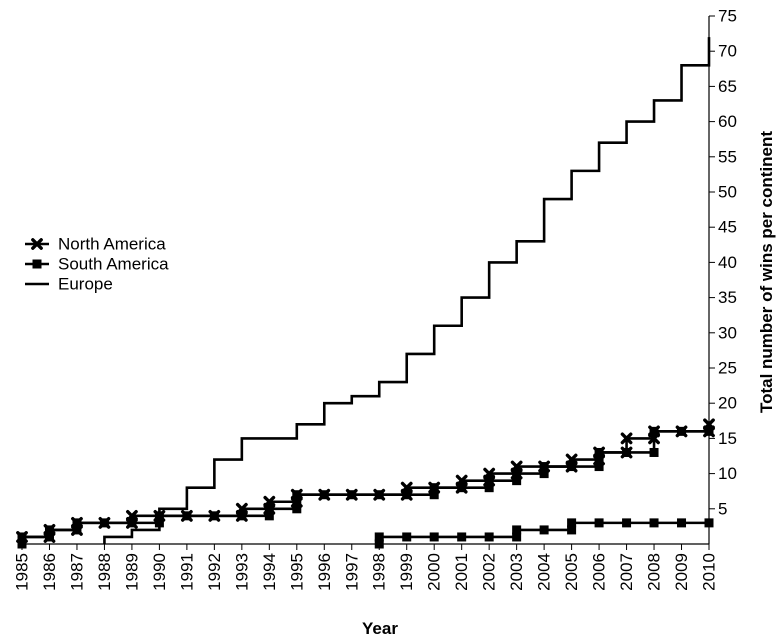 Image resolution: width=779 pixels, height=640 pixels. What do you see at coordinates (681, 572) in the screenshot?
I see `x-tick-label: 2009` at bounding box center [681, 572].